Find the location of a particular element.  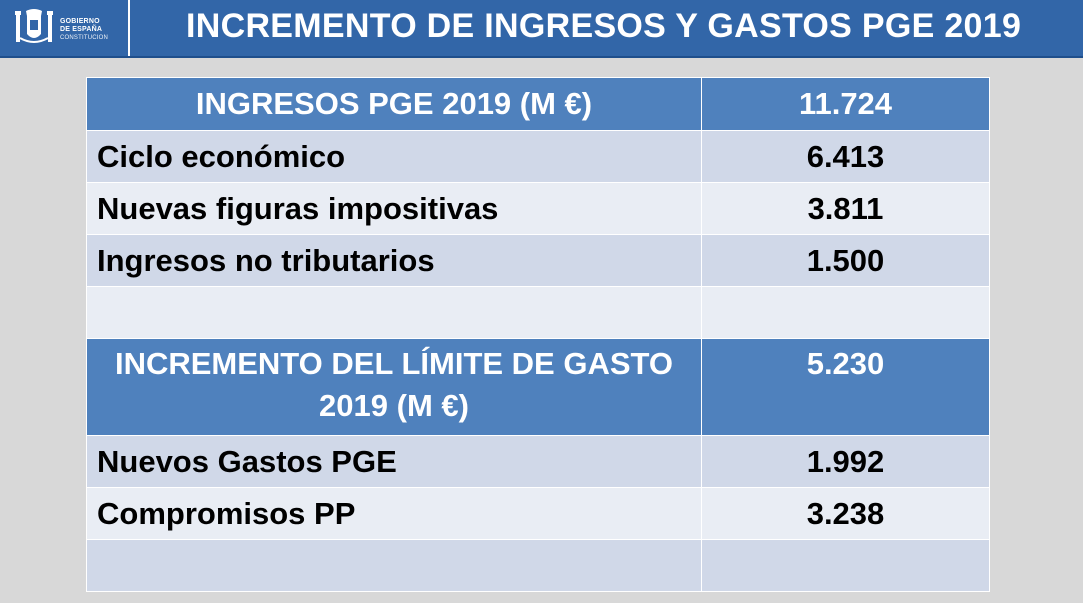

row-value: 1.500 is located at coordinates (845, 260).